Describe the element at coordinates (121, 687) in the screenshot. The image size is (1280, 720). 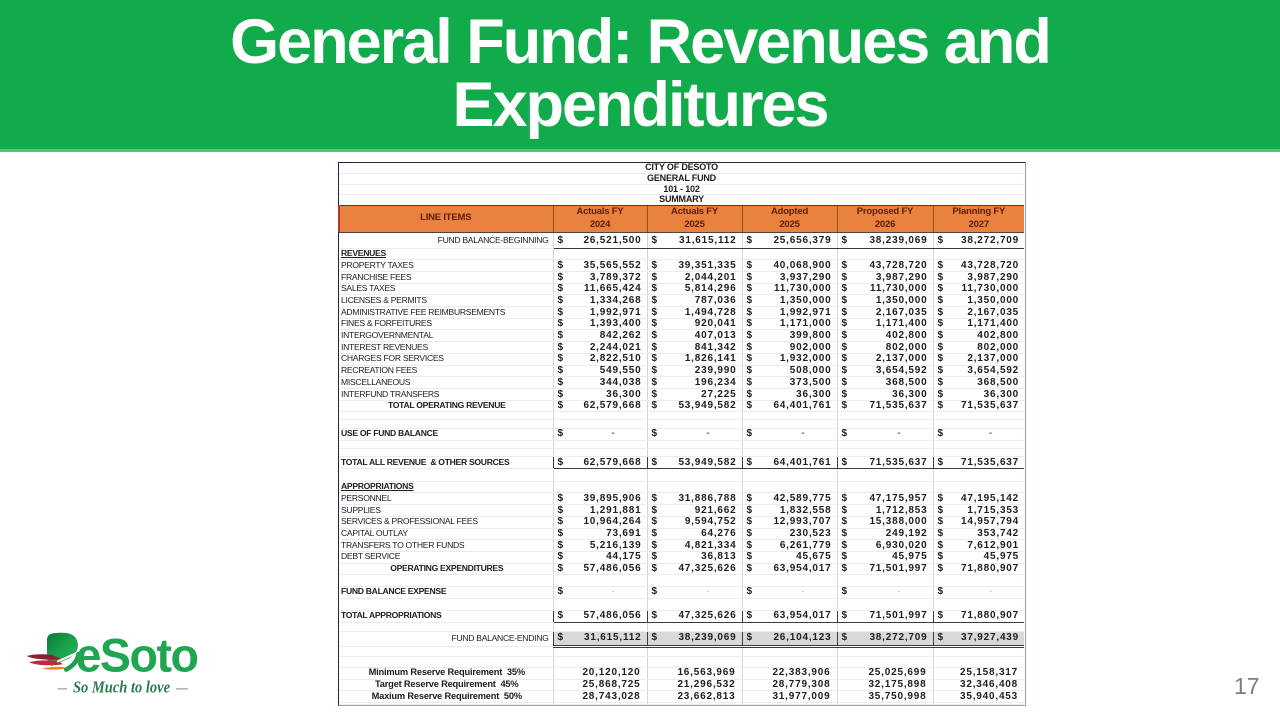
I see `svg-text: So Much to love` at that location.